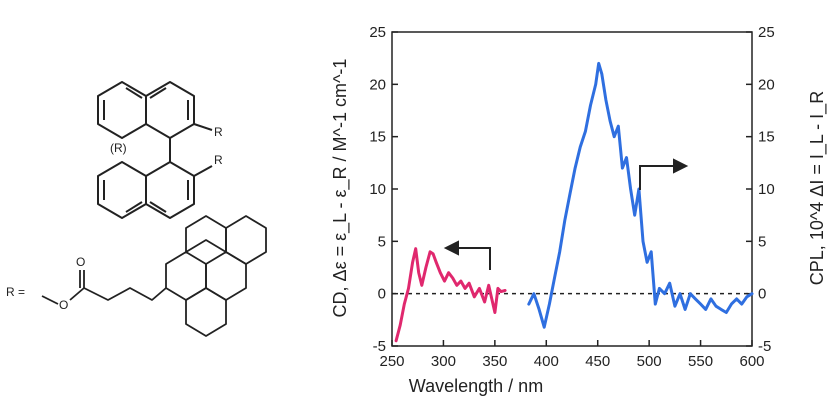 The height and width of the screenshot is (413, 840). I want to click on x-tick-label: 600, so click(751, 361).